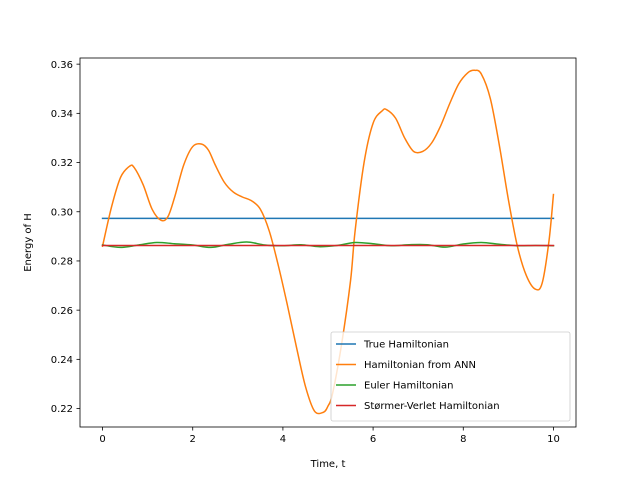 The height and width of the screenshot is (480, 640). I want to click on y-tick-label: 0.36, so click(62, 65).